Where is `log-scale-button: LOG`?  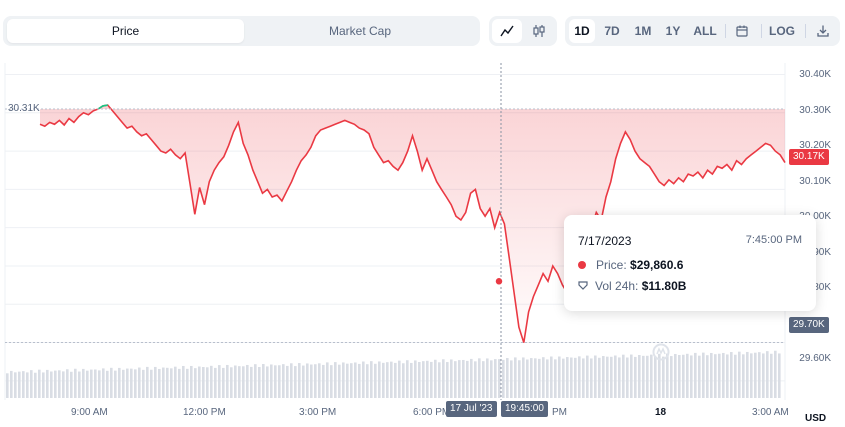
log-scale-button: LOG is located at coordinates (782, 31).